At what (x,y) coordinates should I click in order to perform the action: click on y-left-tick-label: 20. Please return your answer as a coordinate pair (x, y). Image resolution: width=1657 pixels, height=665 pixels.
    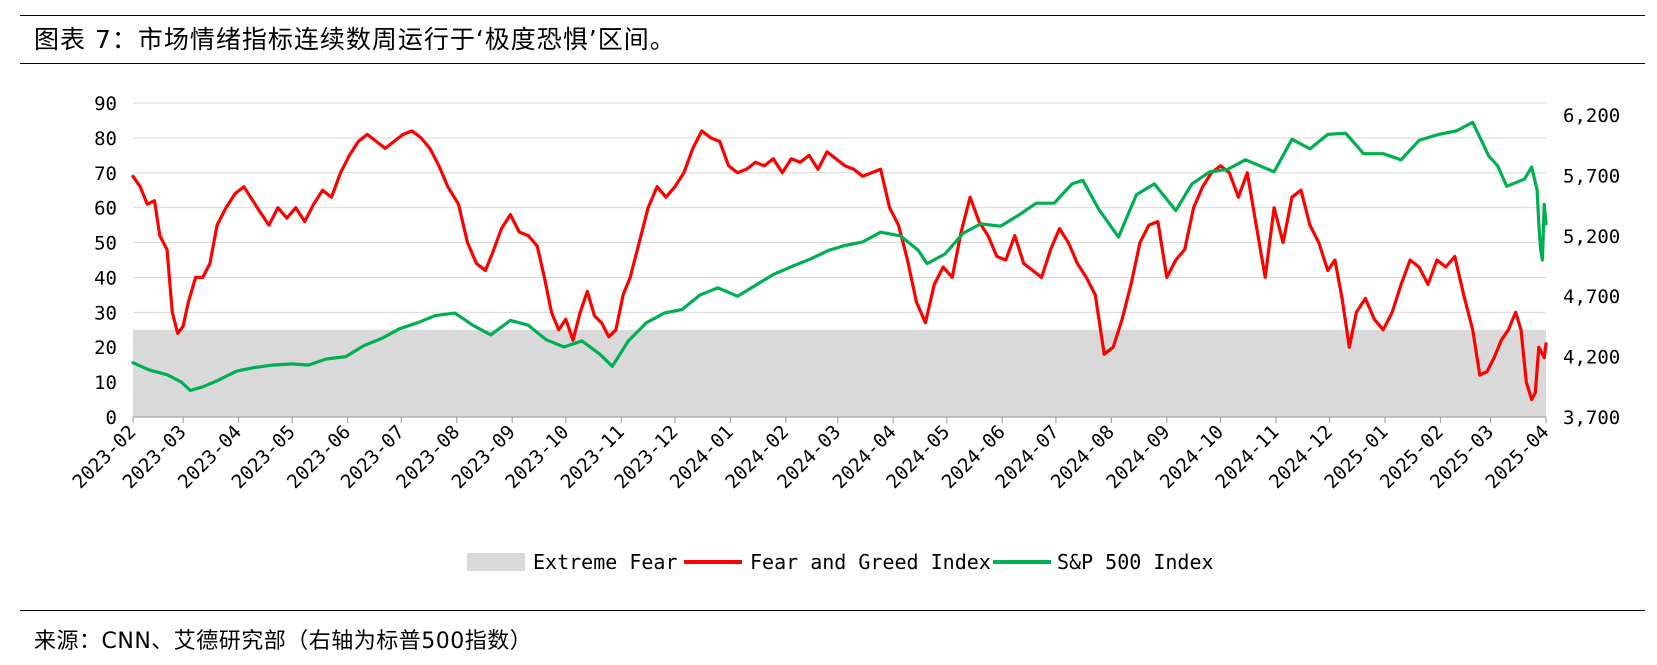
    Looking at the image, I should click on (105, 348).